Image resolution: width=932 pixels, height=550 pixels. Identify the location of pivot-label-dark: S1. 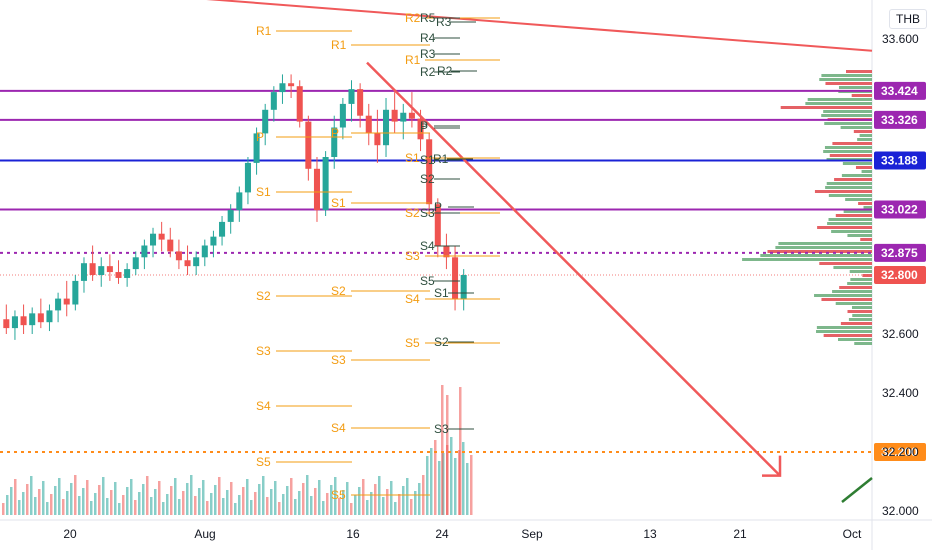
(427, 160).